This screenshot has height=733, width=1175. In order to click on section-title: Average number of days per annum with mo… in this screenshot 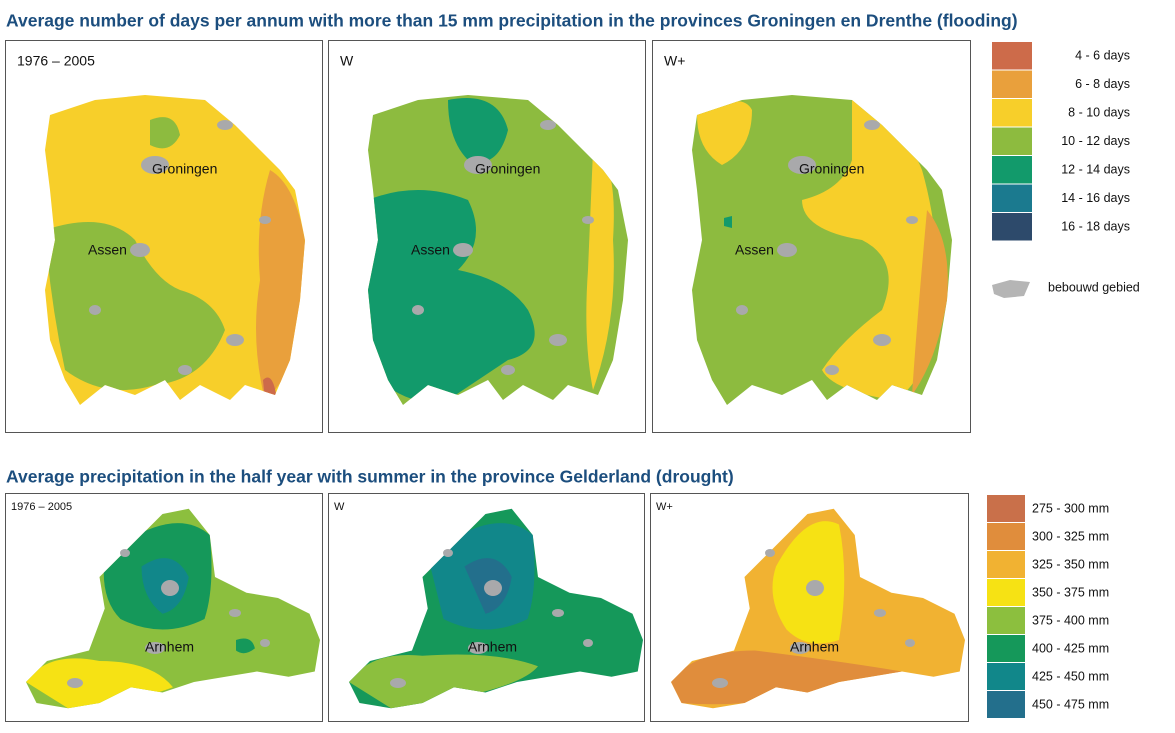, I will do `click(512, 21)`.